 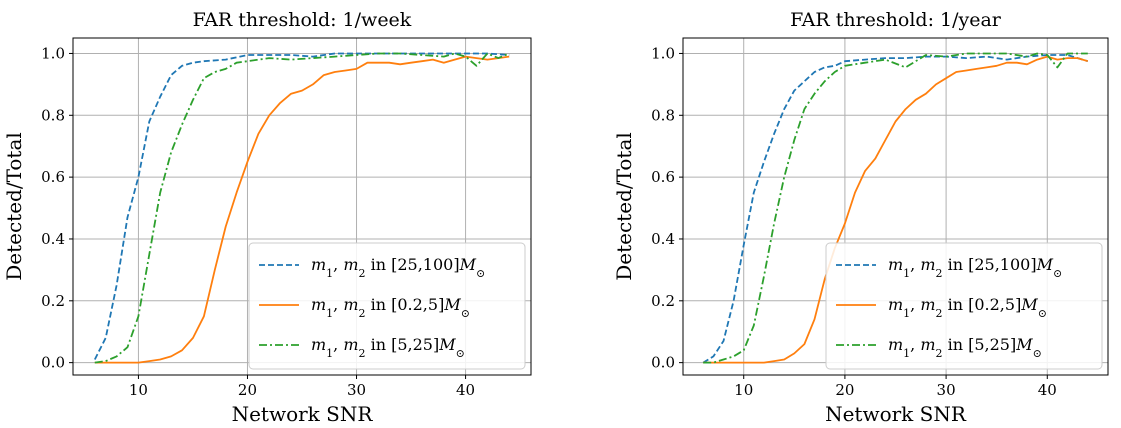 I want to click on chart-title: FAR threshold: 1/week, so click(x=302, y=20).